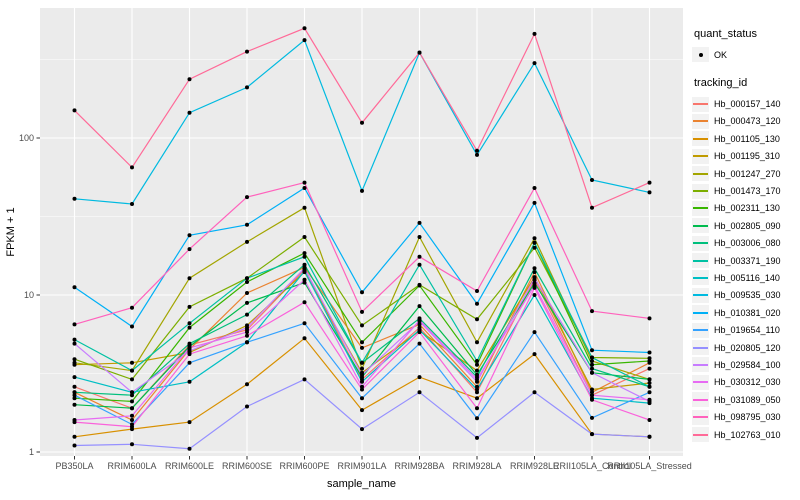  I want to click on x-tick-label: RRIM901LA, so click(361, 466).